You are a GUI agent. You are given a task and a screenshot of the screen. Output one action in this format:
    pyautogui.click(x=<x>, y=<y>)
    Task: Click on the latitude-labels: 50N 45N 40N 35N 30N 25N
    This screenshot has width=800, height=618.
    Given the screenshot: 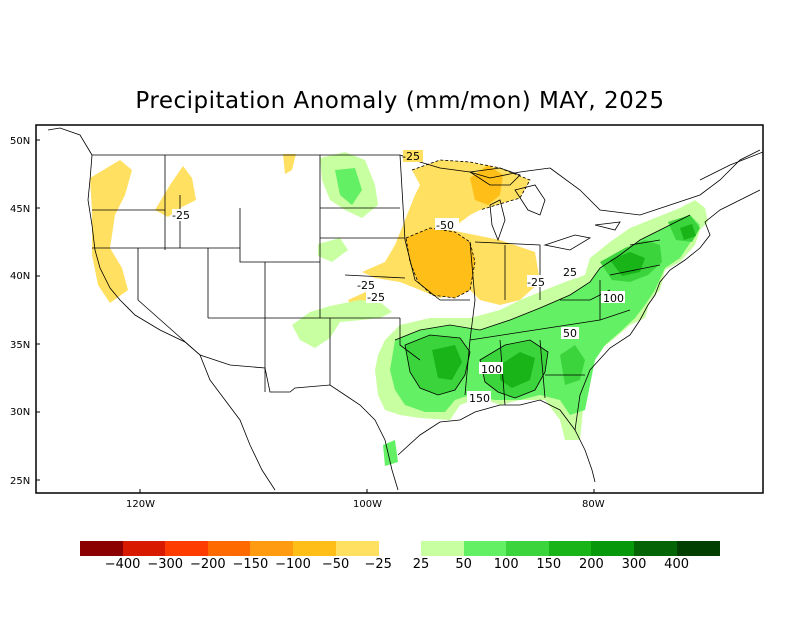 What is the action you would take?
    pyautogui.click(x=20, y=311)
    